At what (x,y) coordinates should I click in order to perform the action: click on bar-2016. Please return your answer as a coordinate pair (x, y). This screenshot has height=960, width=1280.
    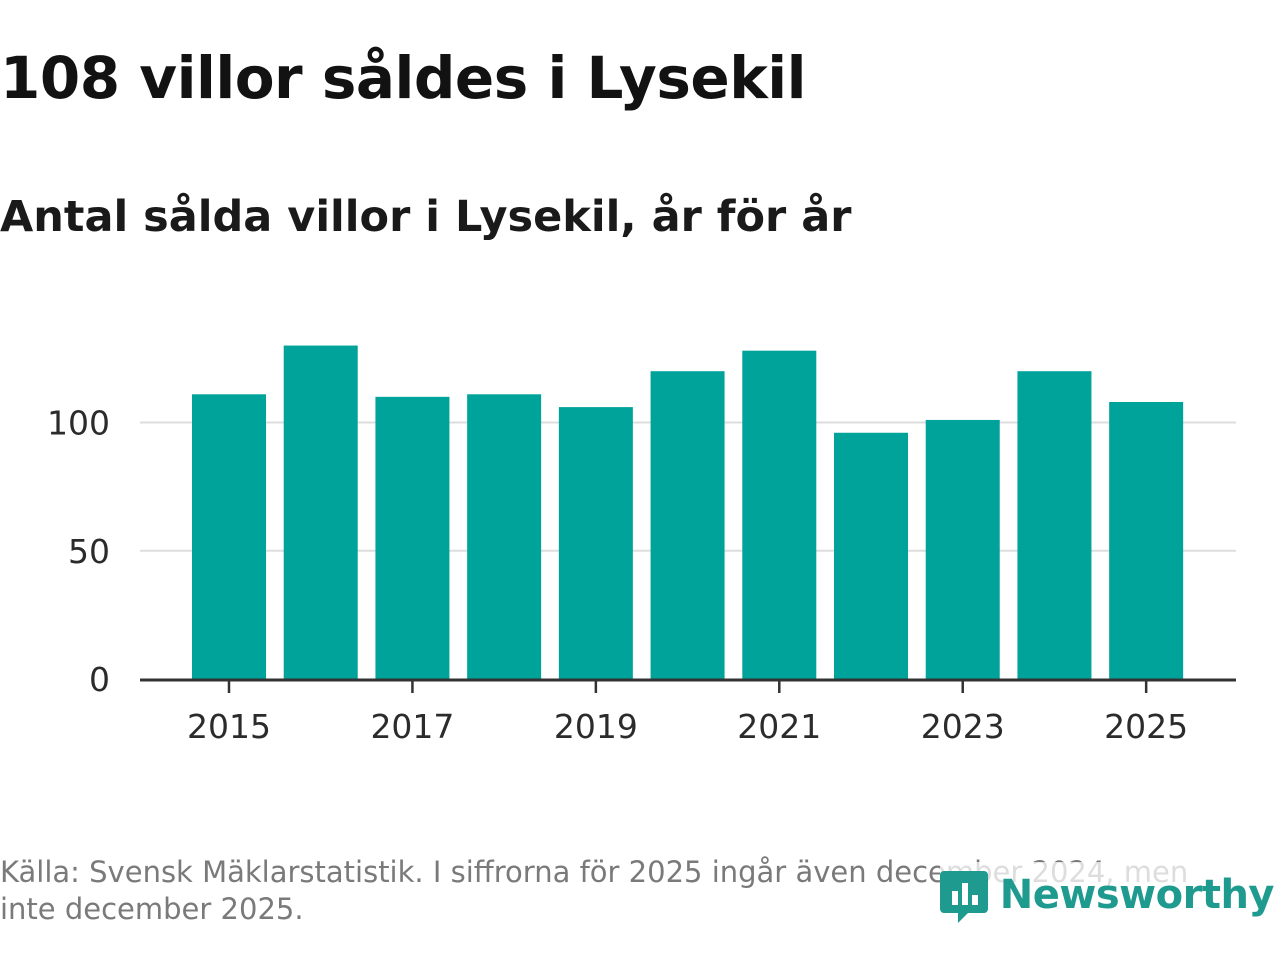
    Looking at the image, I should click on (320, 512).